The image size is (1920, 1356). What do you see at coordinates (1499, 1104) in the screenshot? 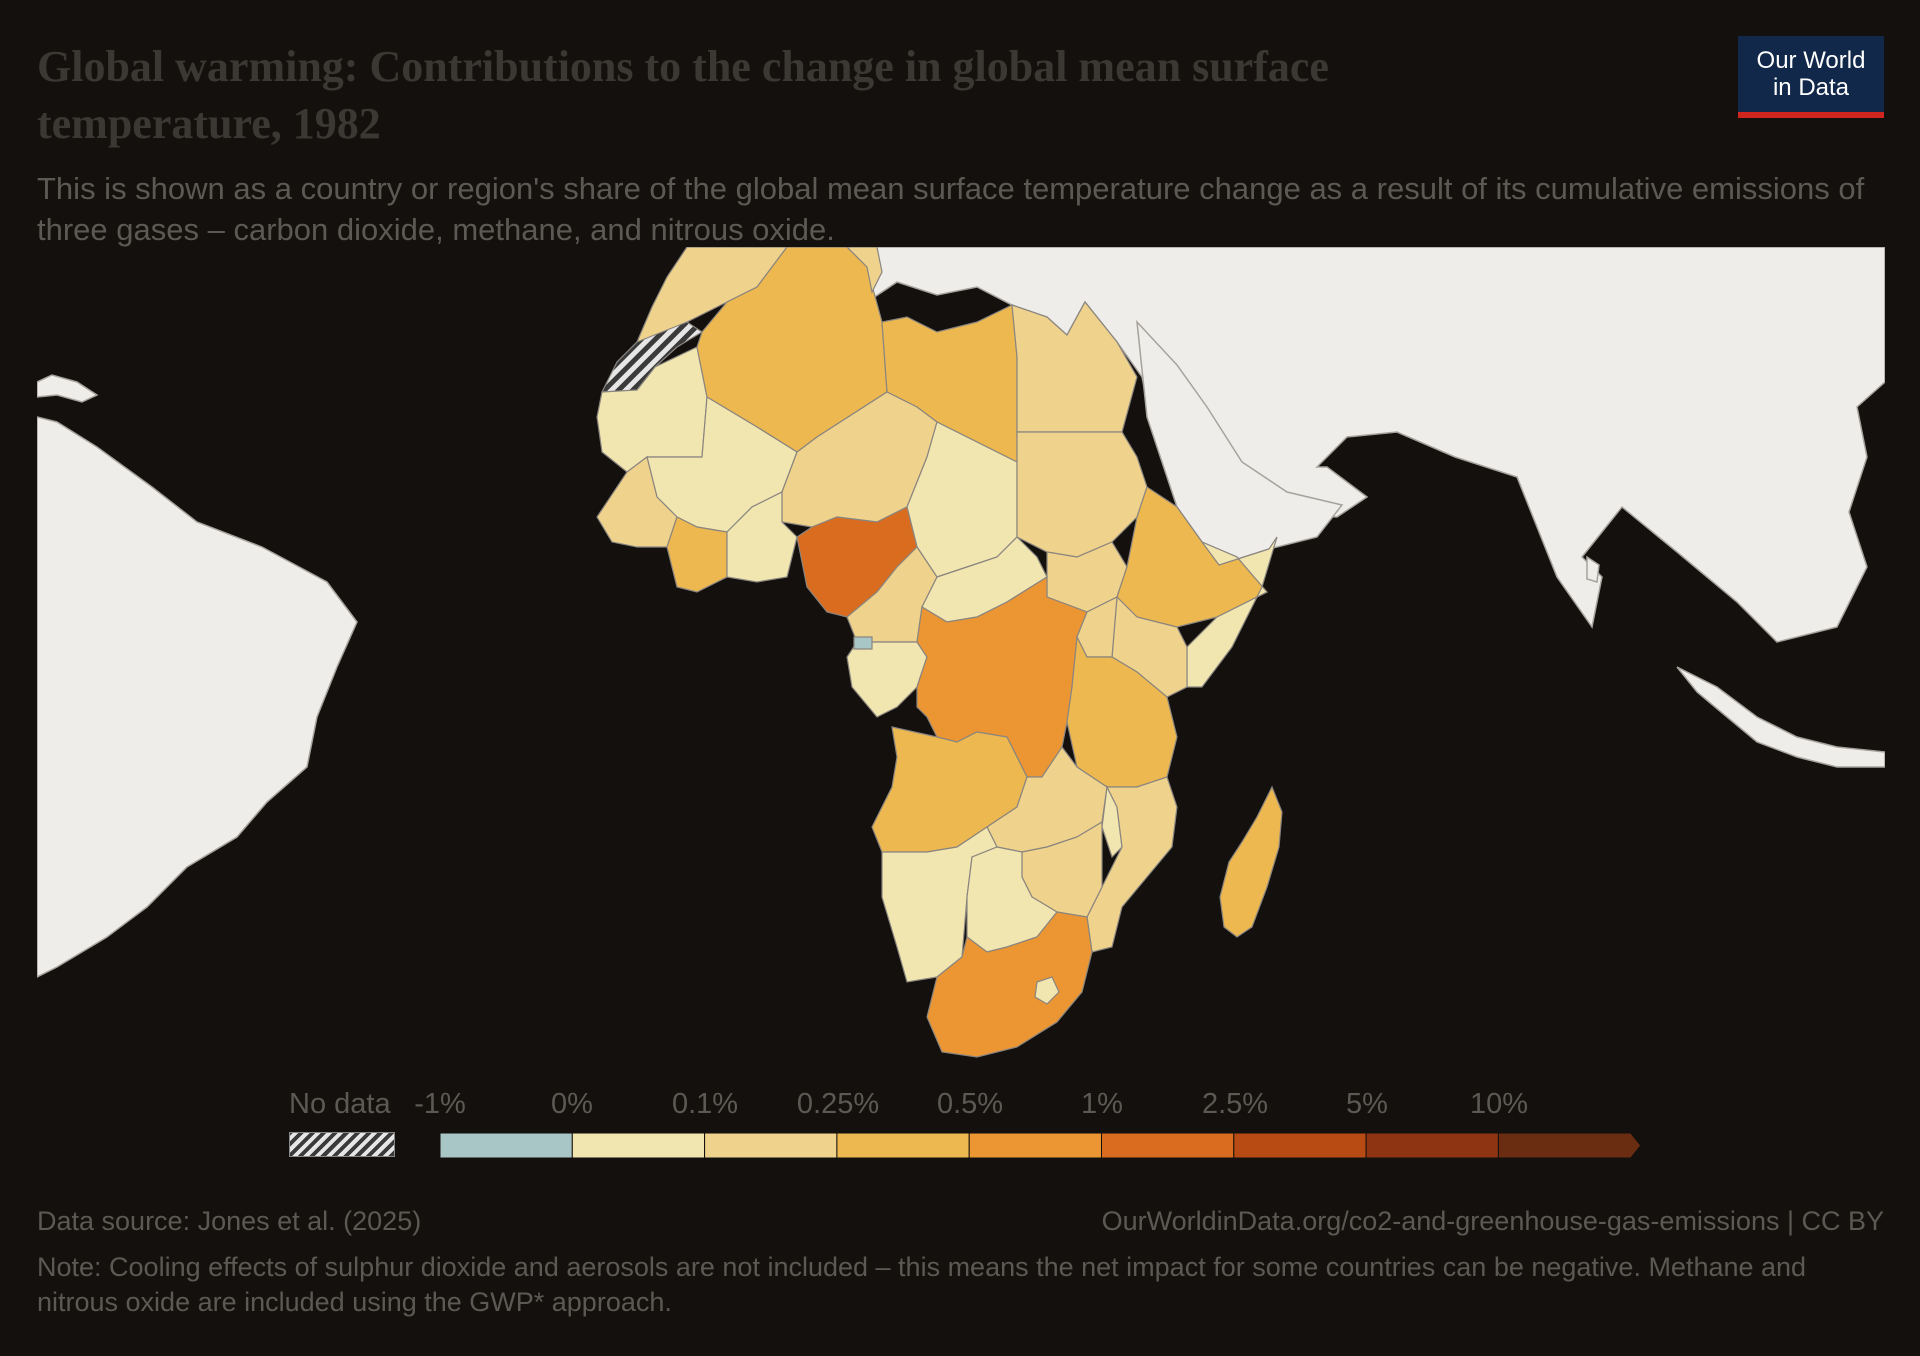
I see `legend-tick-label: 10%` at bounding box center [1499, 1104].